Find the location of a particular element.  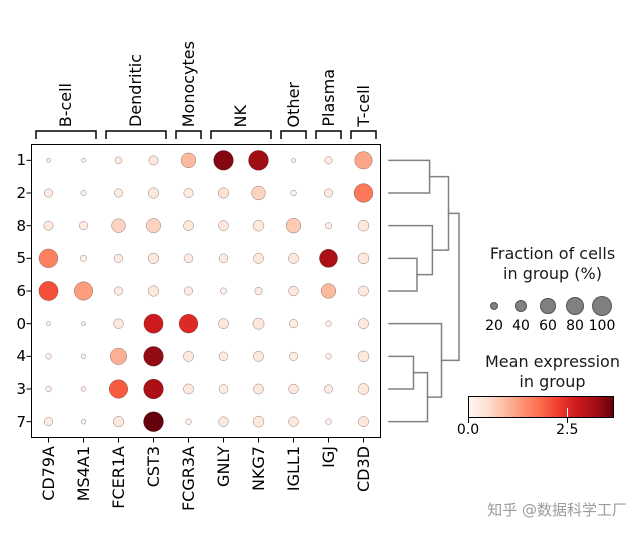

gene-label: FCER1A is located at coordinates (118, 477).